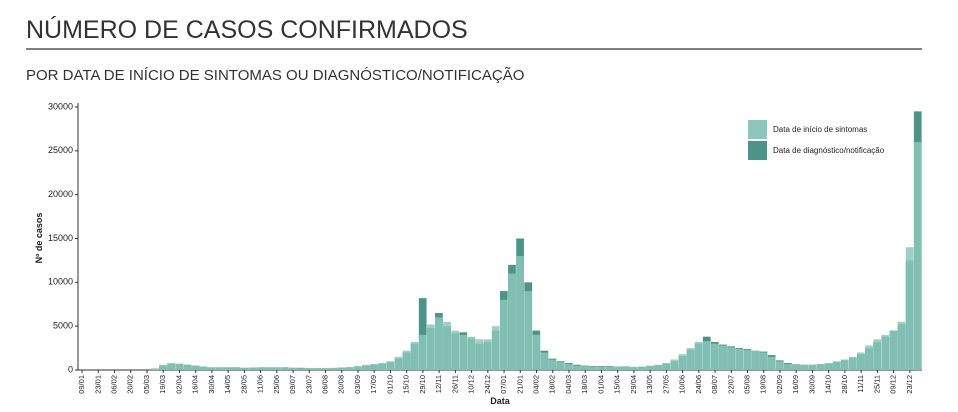 This screenshot has width=958, height=412. I want to click on x-tick-label: 22/07, so click(730, 384).